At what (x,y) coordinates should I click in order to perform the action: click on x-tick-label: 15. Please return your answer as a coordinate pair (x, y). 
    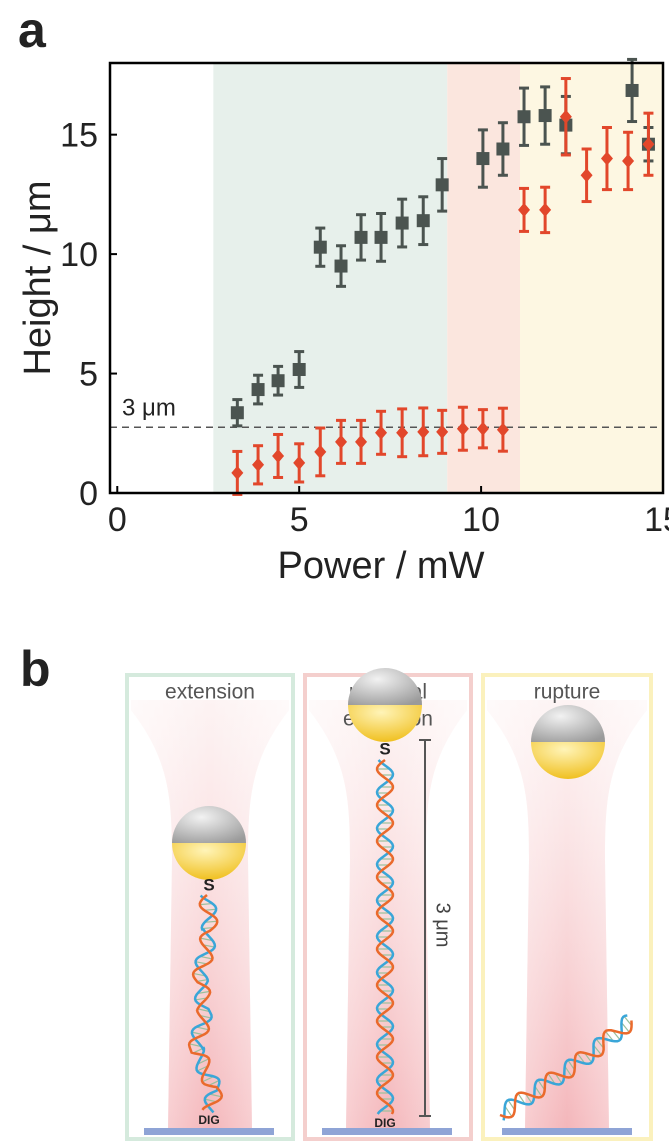
    Looking at the image, I should click on (656, 520).